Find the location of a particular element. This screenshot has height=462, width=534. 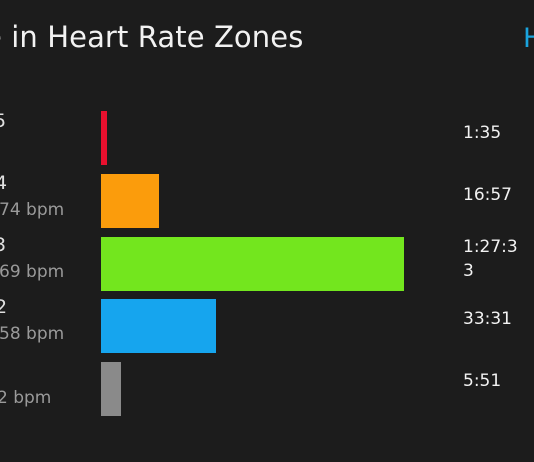

zone-range: 74 bpm is located at coordinates (32, 210).